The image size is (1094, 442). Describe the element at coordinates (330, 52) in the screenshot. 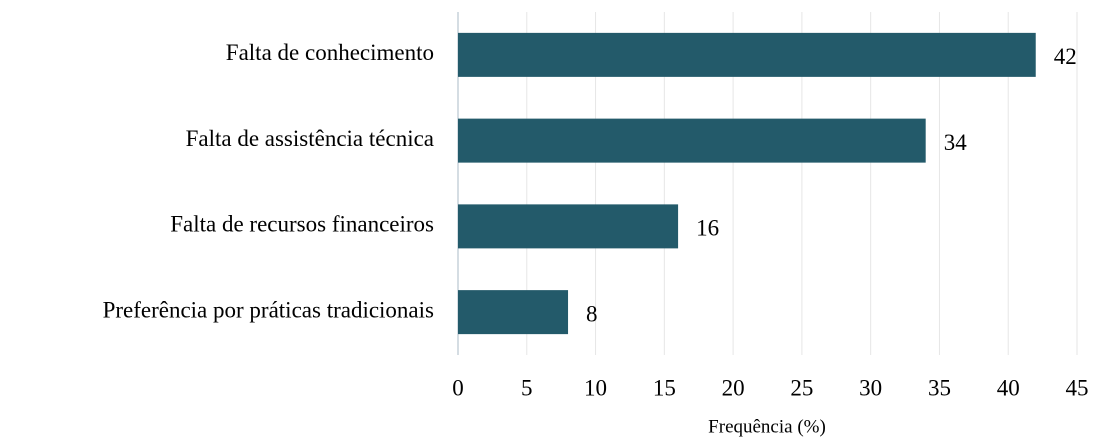

I see `y-tick-label: Falta de conhecimento` at that location.